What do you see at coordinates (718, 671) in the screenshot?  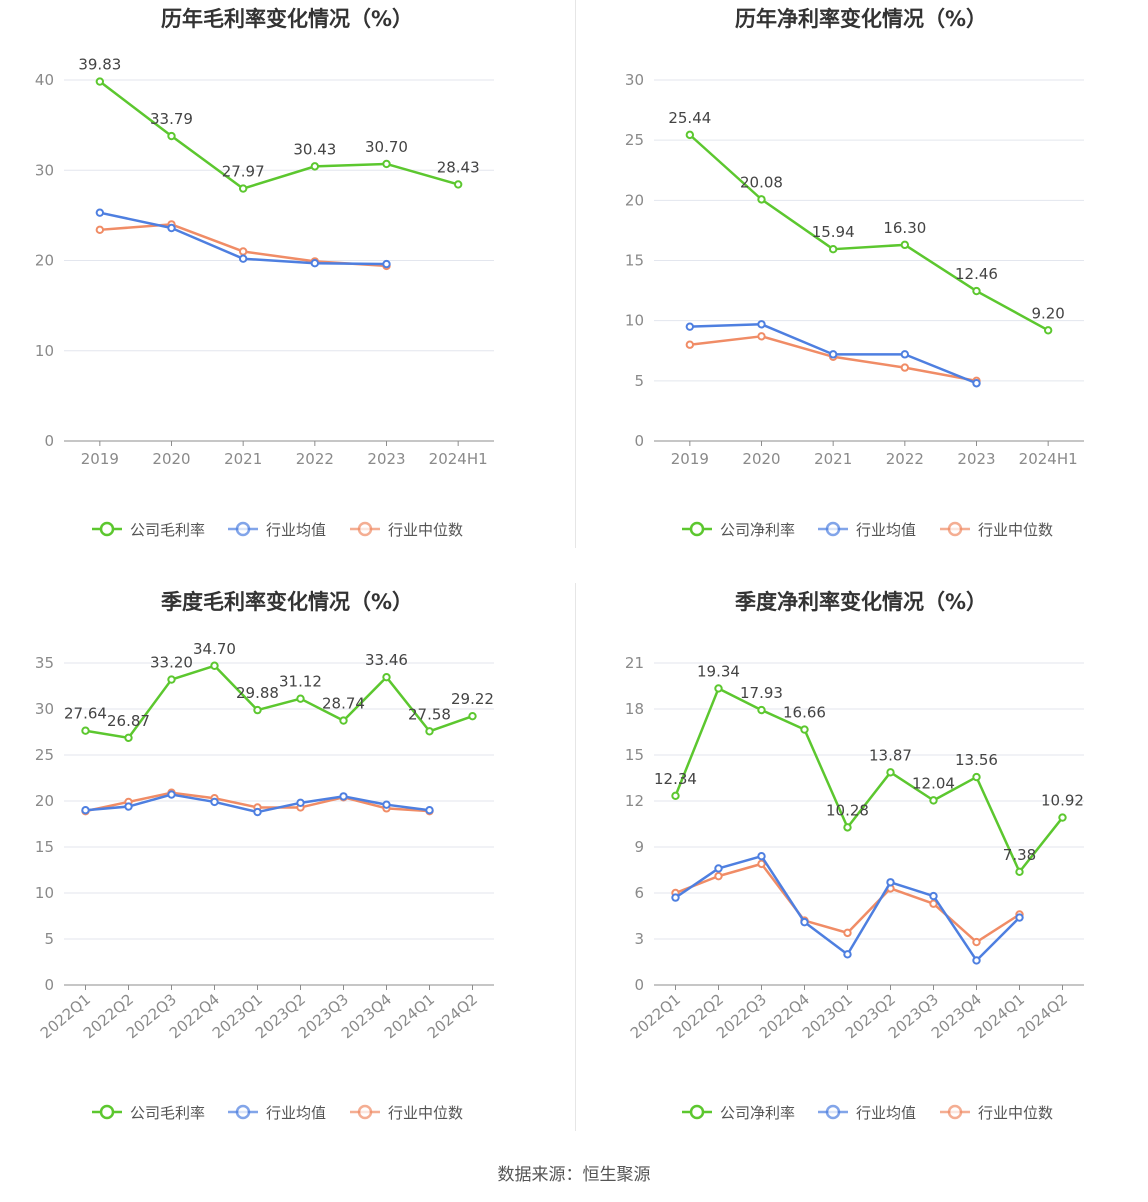 I see `data-label: 19.34` at bounding box center [718, 671].